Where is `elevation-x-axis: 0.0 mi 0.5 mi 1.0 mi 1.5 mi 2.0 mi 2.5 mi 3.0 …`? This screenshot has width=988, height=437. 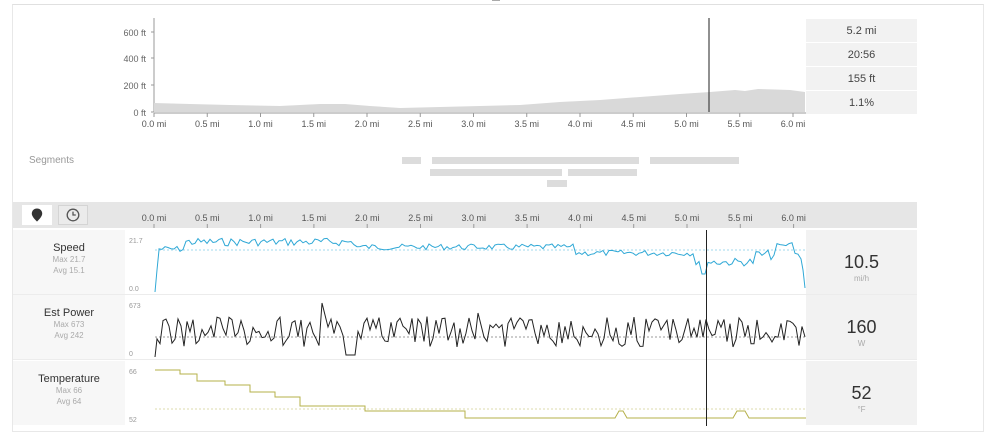
elevation-x-axis: 0.0 mi 0.5 mi 1.0 mi 1.5 mi 2.0 mi 2.5 mi 3.0 … is located at coordinates (474, 120).